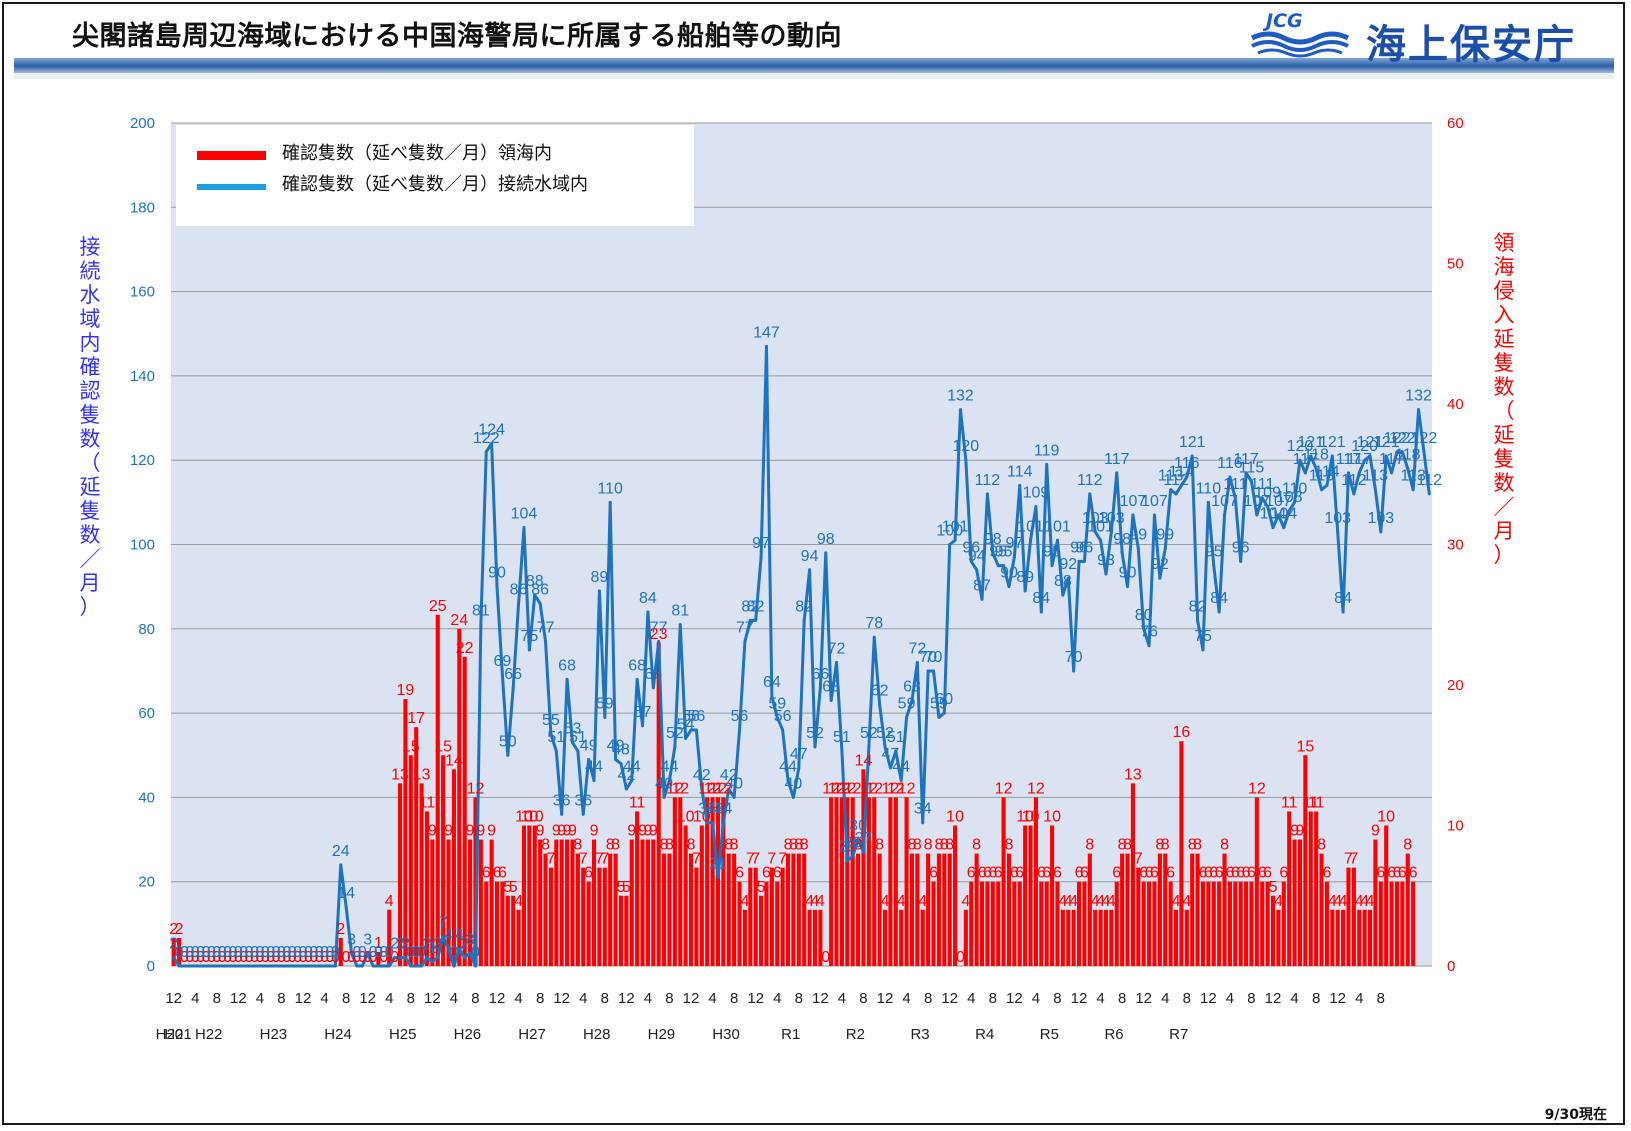 The image size is (1631, 1131). What do you see at coordinates (1455, 545) in the screenshot?
I see `y-tick-right: 30` at bounding box center [1455, 545].